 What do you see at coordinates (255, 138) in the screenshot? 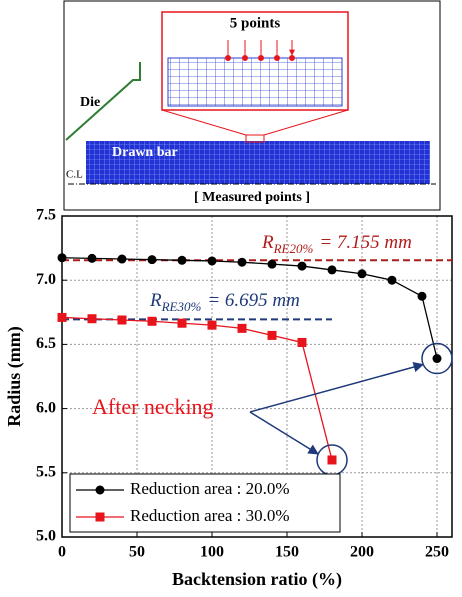
I see `zoom-box` at bounding box center [255, 138].